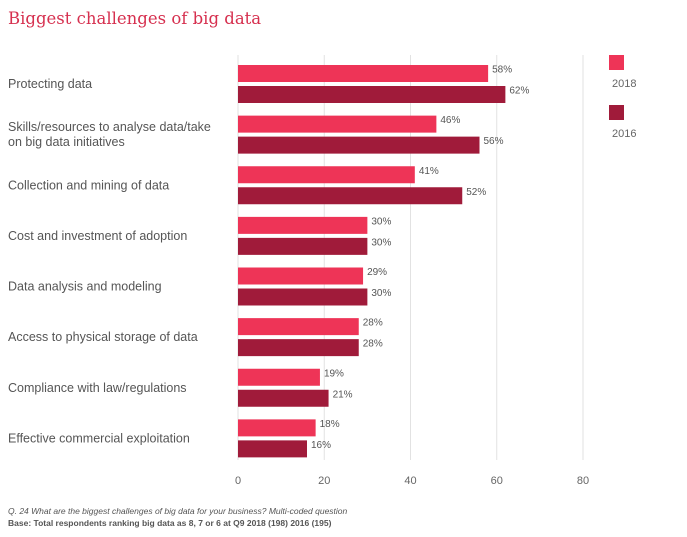 The width and height of the screenshot is (687, 537). I want to click on category-label: Compliance with law/regulations, so click(97, 388).